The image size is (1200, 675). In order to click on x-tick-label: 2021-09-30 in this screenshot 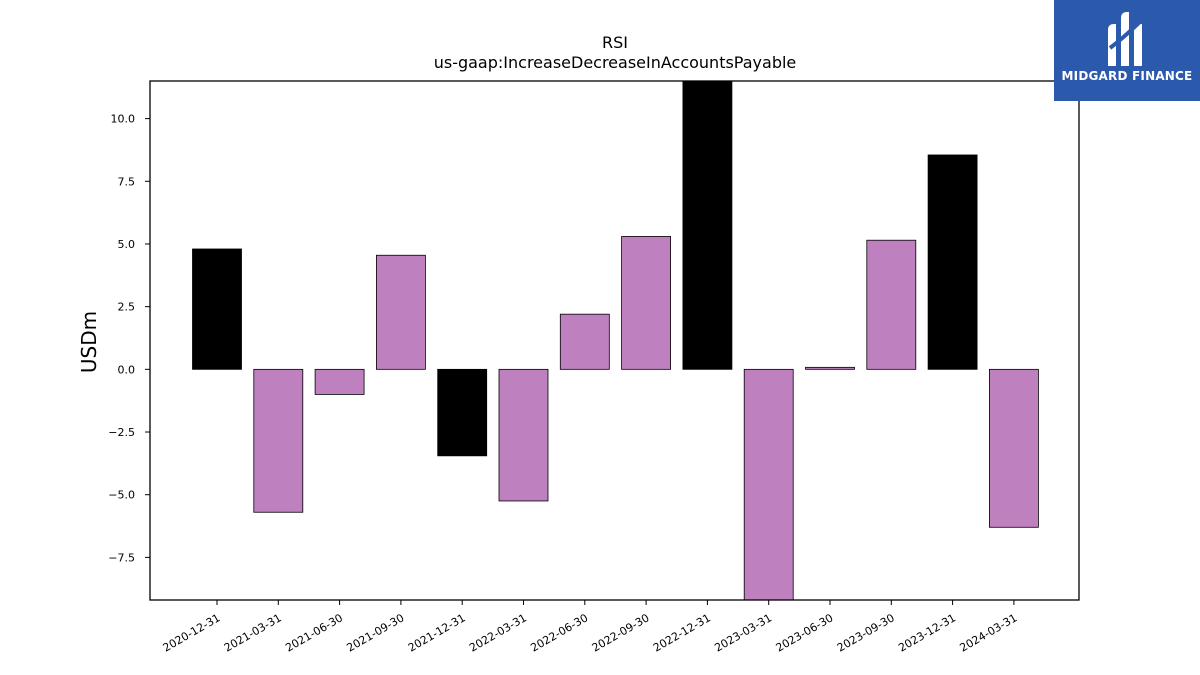, I will do `click(376, 632)`.